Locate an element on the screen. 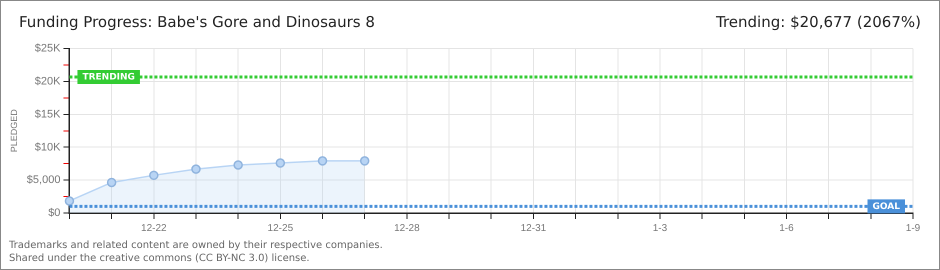 The height and width of the screenshot is (270, 940). ref-line-label: GOAL is located at coordinates (886, 207).